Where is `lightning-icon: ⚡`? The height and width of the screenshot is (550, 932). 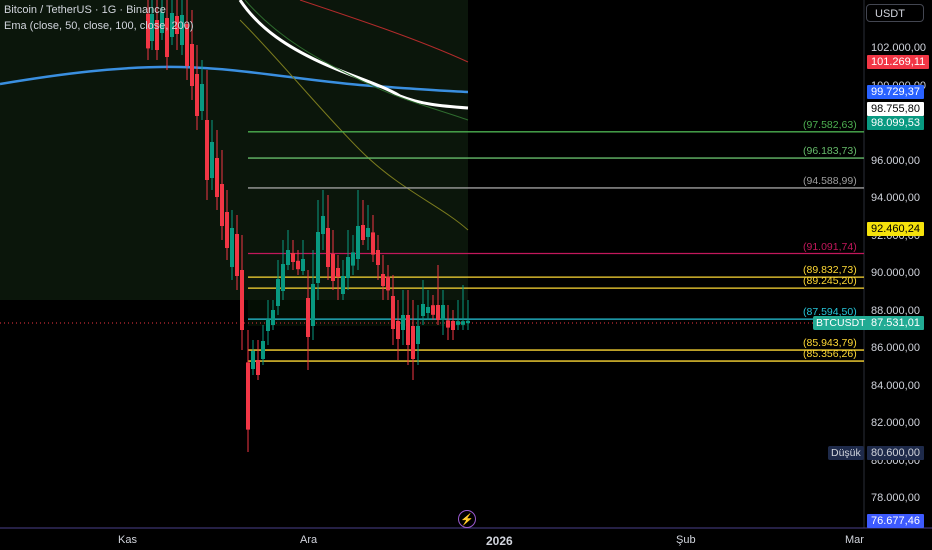 lightning-icon: ⚡ is located at coordinates (467, 519).